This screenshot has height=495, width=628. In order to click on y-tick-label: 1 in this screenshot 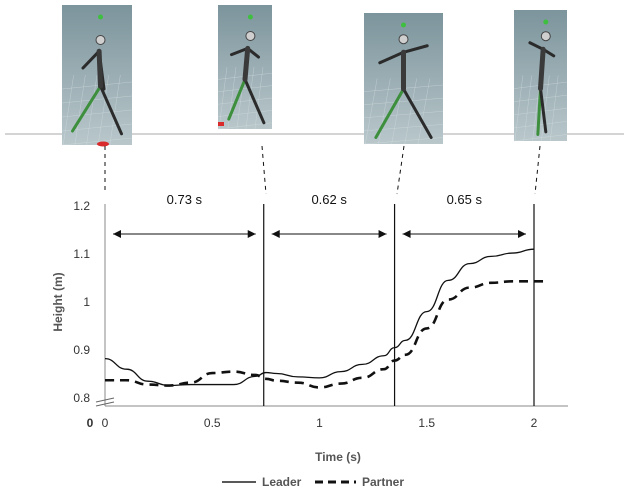, I will do `click(86, 302)`.